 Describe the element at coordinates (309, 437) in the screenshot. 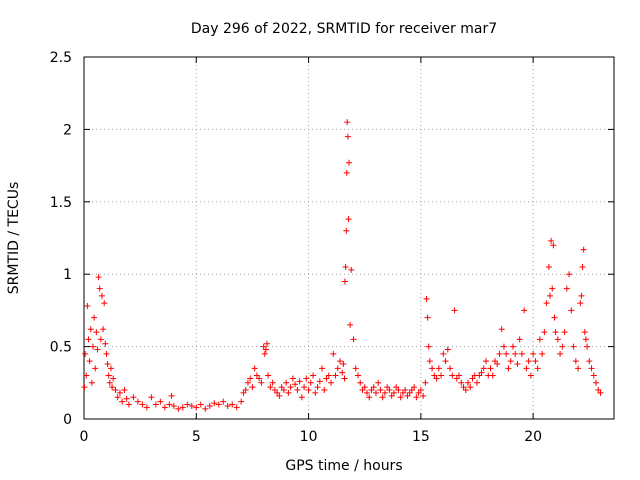

I see `x-tick-label: 10` at that location.